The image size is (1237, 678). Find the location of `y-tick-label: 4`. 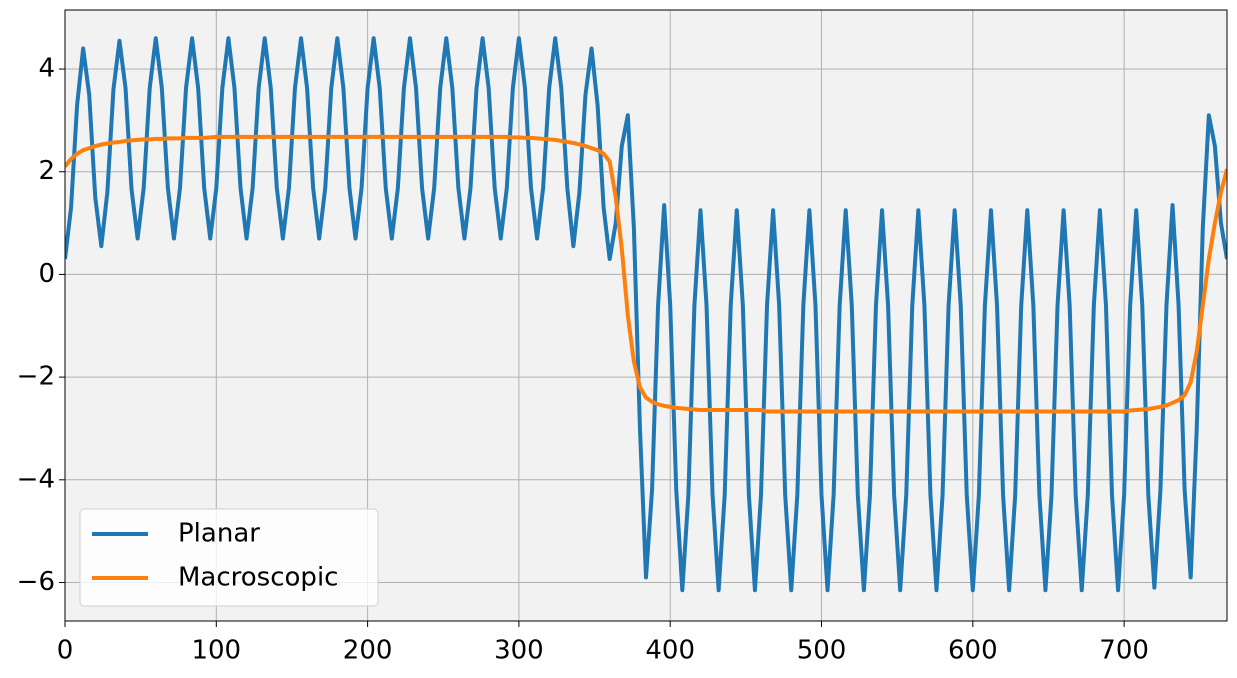

y-tick-label: 4 is located at coordinates (46, 69).